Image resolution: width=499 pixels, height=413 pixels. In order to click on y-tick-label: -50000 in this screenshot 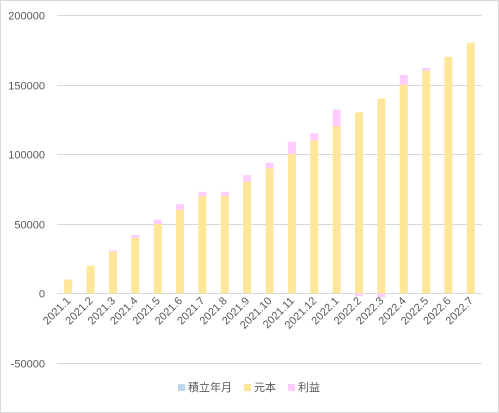, I will do `click(28, 365)`.